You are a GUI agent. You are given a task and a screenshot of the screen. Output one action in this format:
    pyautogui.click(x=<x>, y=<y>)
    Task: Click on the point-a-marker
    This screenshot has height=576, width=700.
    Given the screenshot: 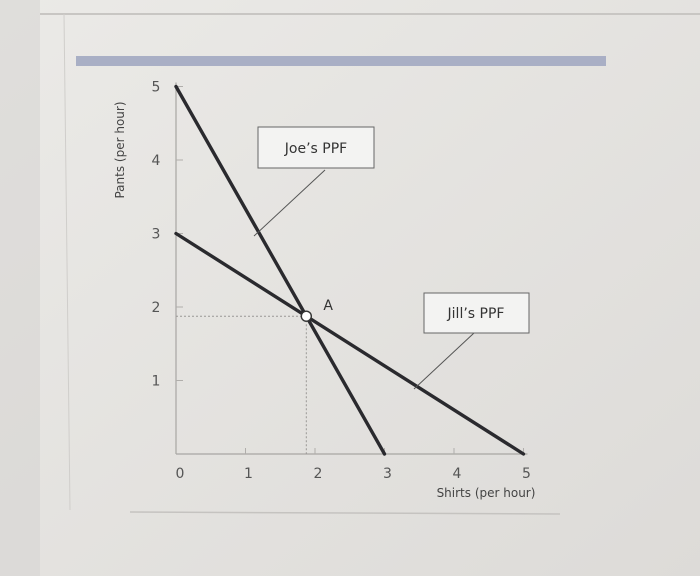 What is the action you would take?
    pyautogui.click(x=306, y=316)
    